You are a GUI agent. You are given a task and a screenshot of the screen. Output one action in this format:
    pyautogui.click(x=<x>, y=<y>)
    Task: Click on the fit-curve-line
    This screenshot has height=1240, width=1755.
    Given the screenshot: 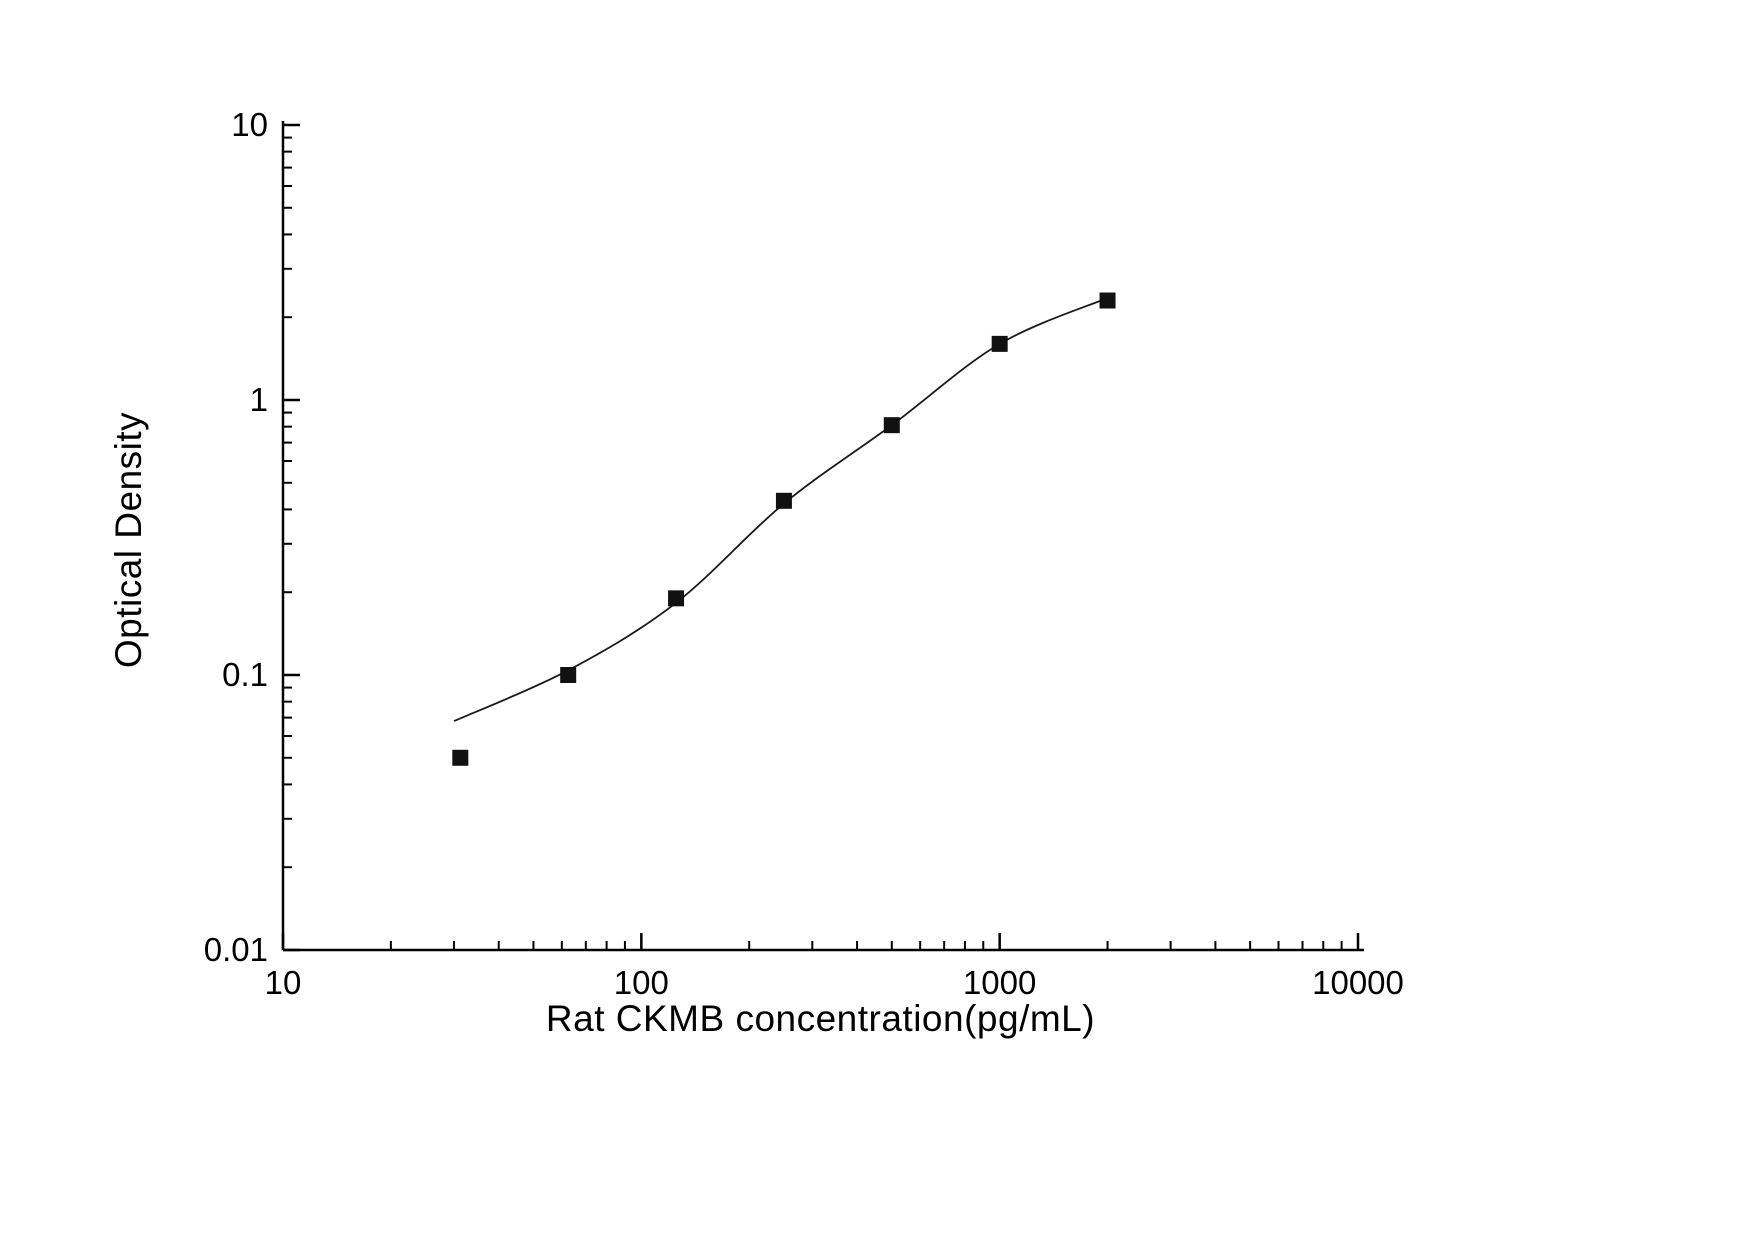 What is the action you would take?
    pyautogui.click(x=780, y=509)
    